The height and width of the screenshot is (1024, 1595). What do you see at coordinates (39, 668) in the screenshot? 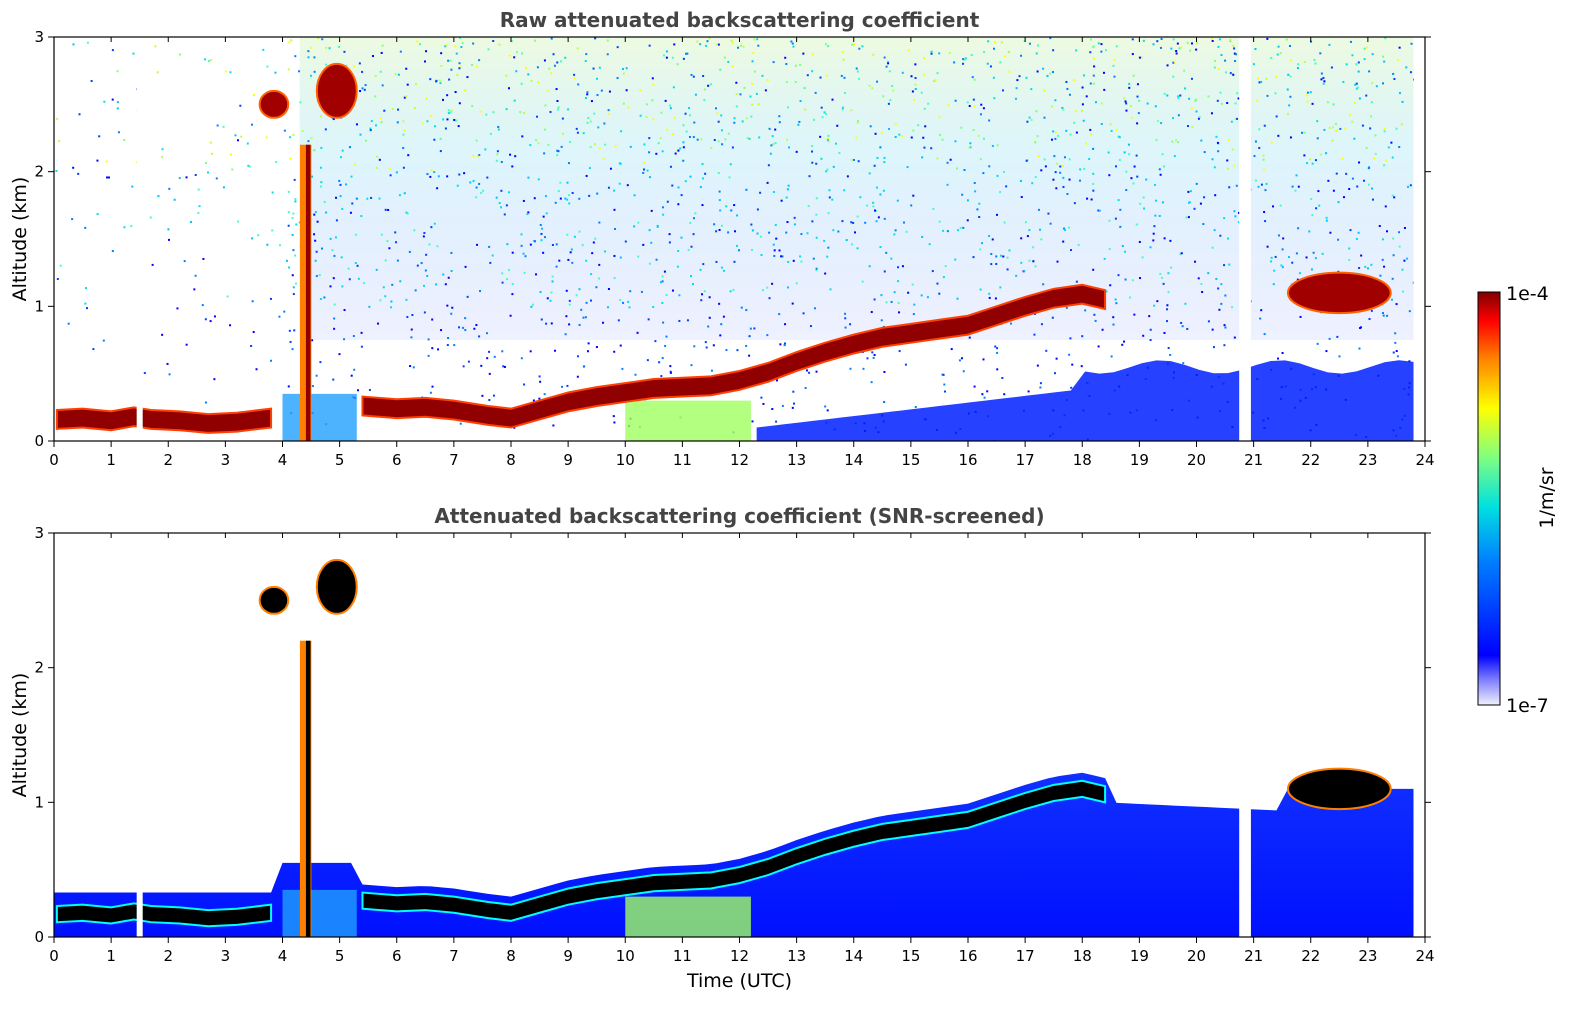
I see `y-tick-label: 2` at bounding box center [39, 668].